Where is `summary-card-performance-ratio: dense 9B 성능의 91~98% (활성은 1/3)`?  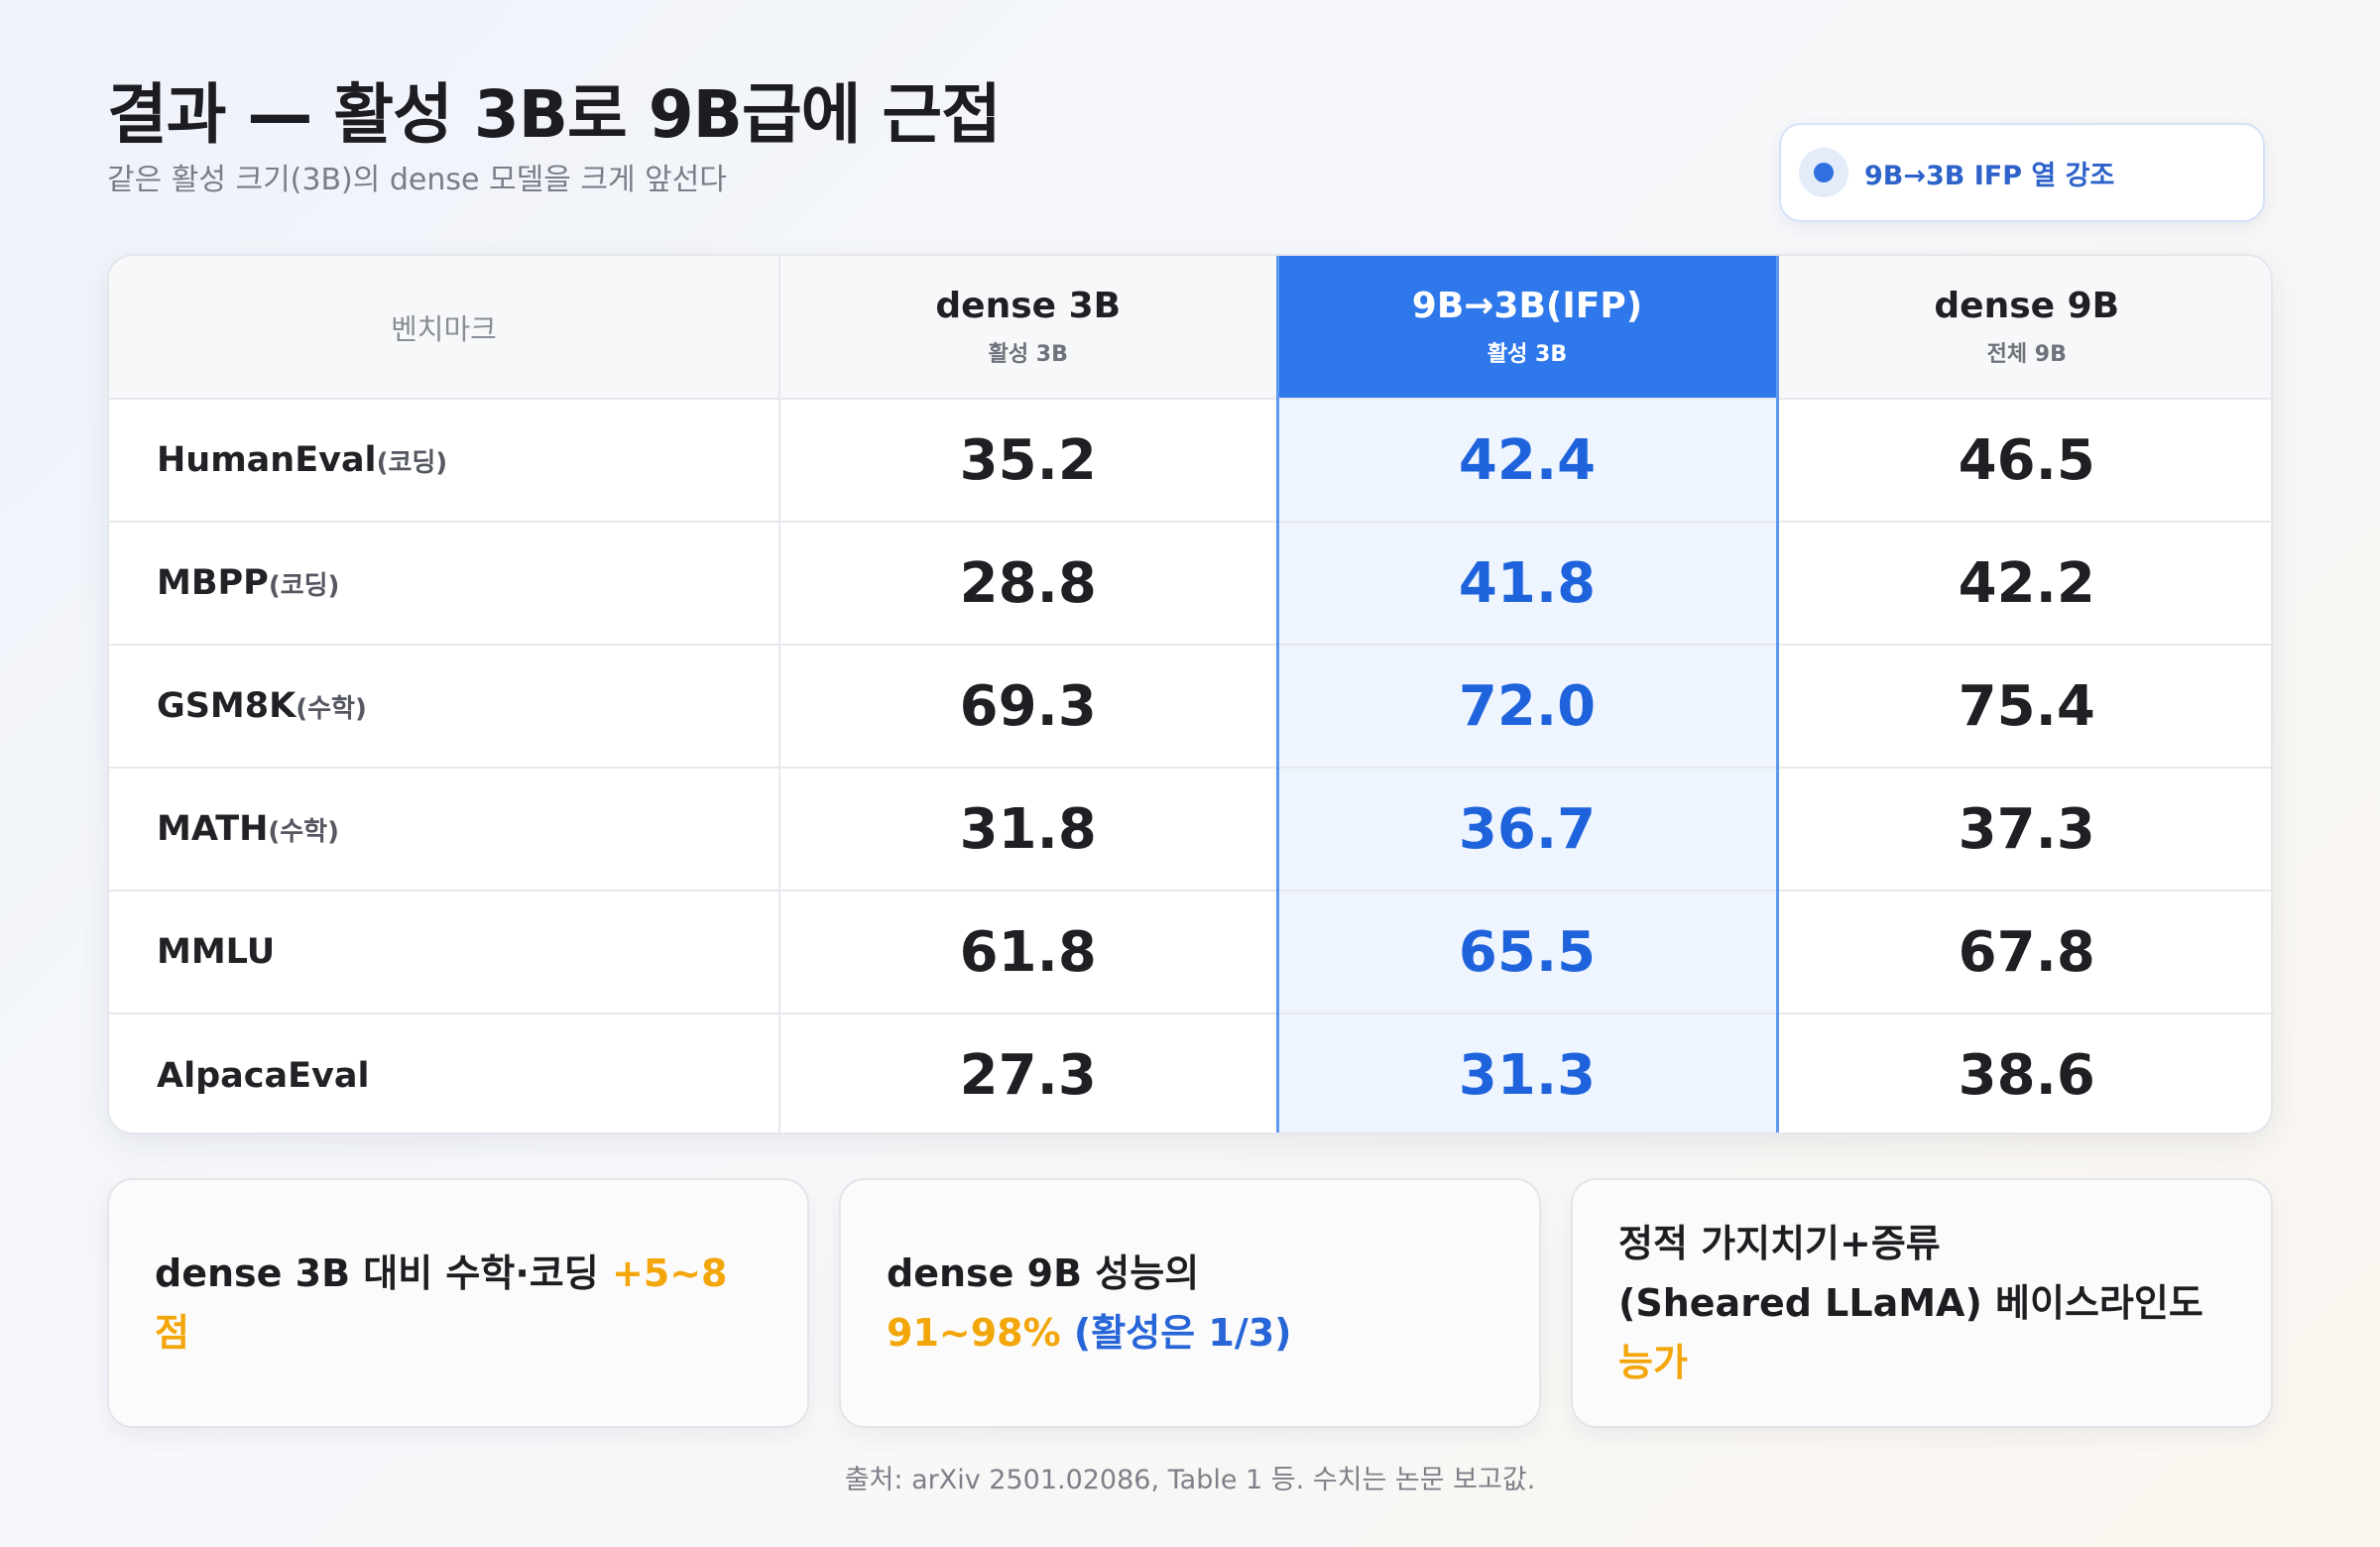 summary-card-performance-ratio: dense 9B 성능의 91~98% (활성은 1/3) is located at coordinates (1190, 1303).